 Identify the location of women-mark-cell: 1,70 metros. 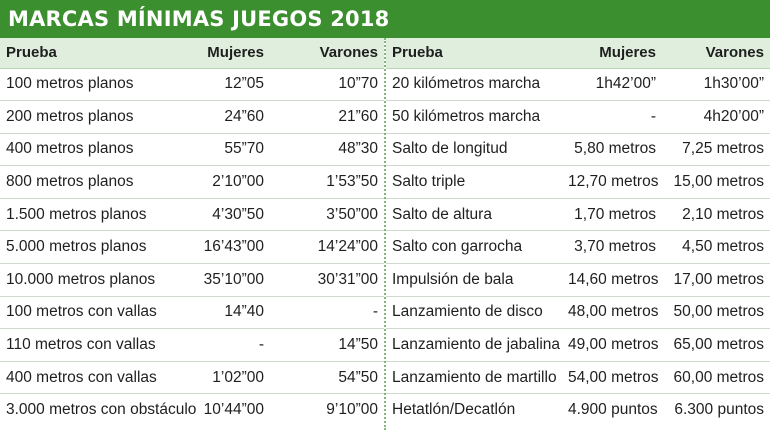
(612, 215).